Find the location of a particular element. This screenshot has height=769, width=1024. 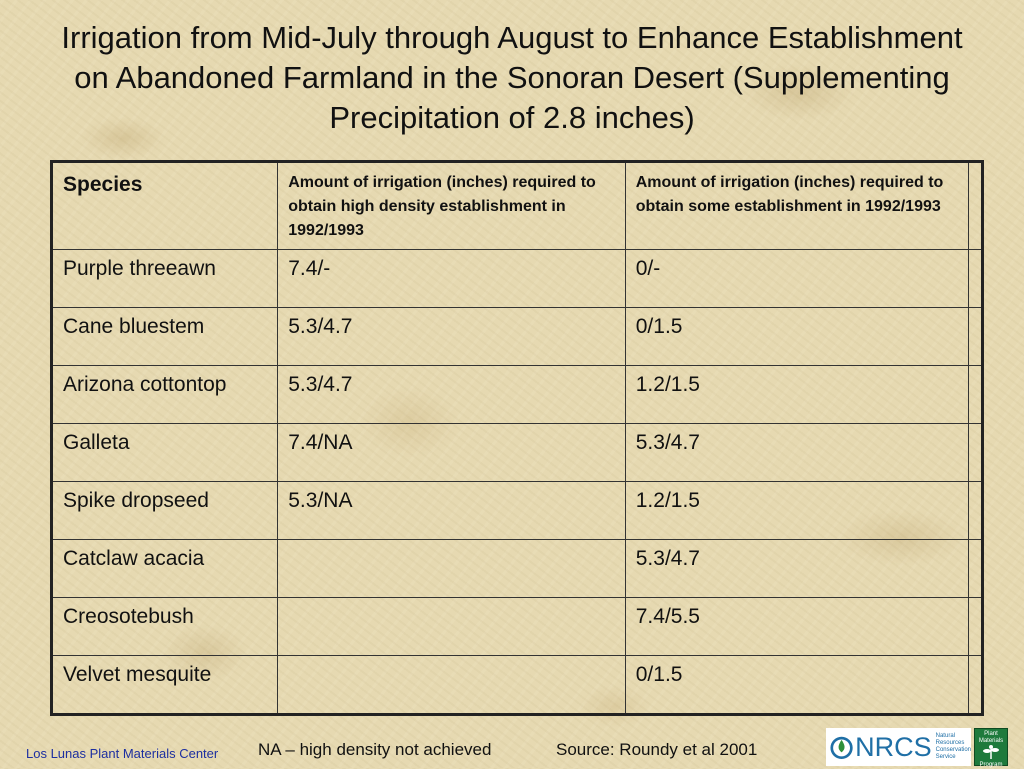

footer-credit: Los Lunas Plant Materials Center is located at coordinates (122, 753).